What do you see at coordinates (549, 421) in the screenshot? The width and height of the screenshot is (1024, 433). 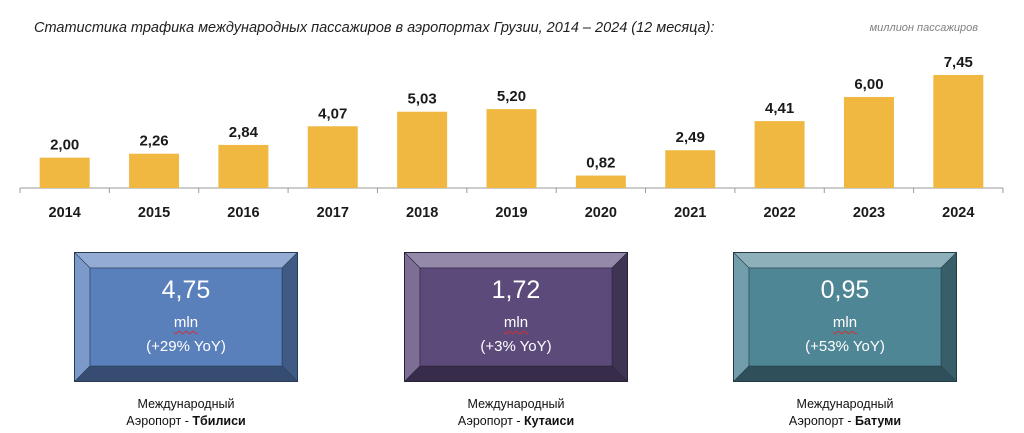 I see `airport-name: Кутаиси` at bounding box center [549, 421].